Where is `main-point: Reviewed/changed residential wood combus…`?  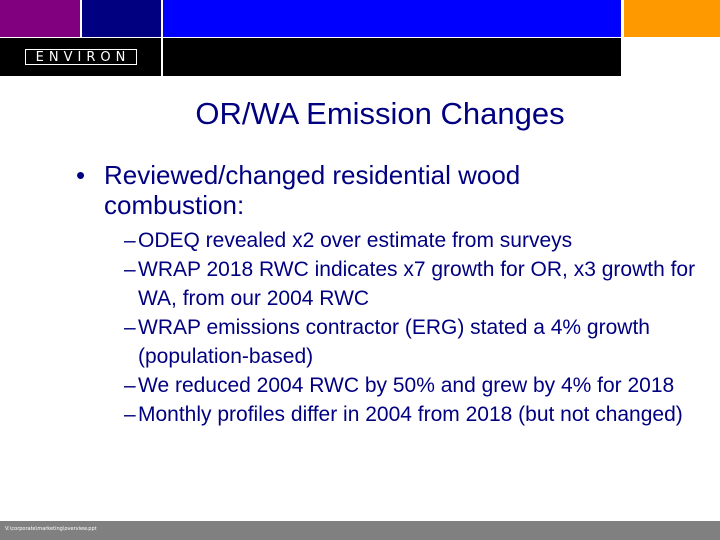 main-point: Reviewed/changed residential wood combus… is located at coordinates (312, 190).